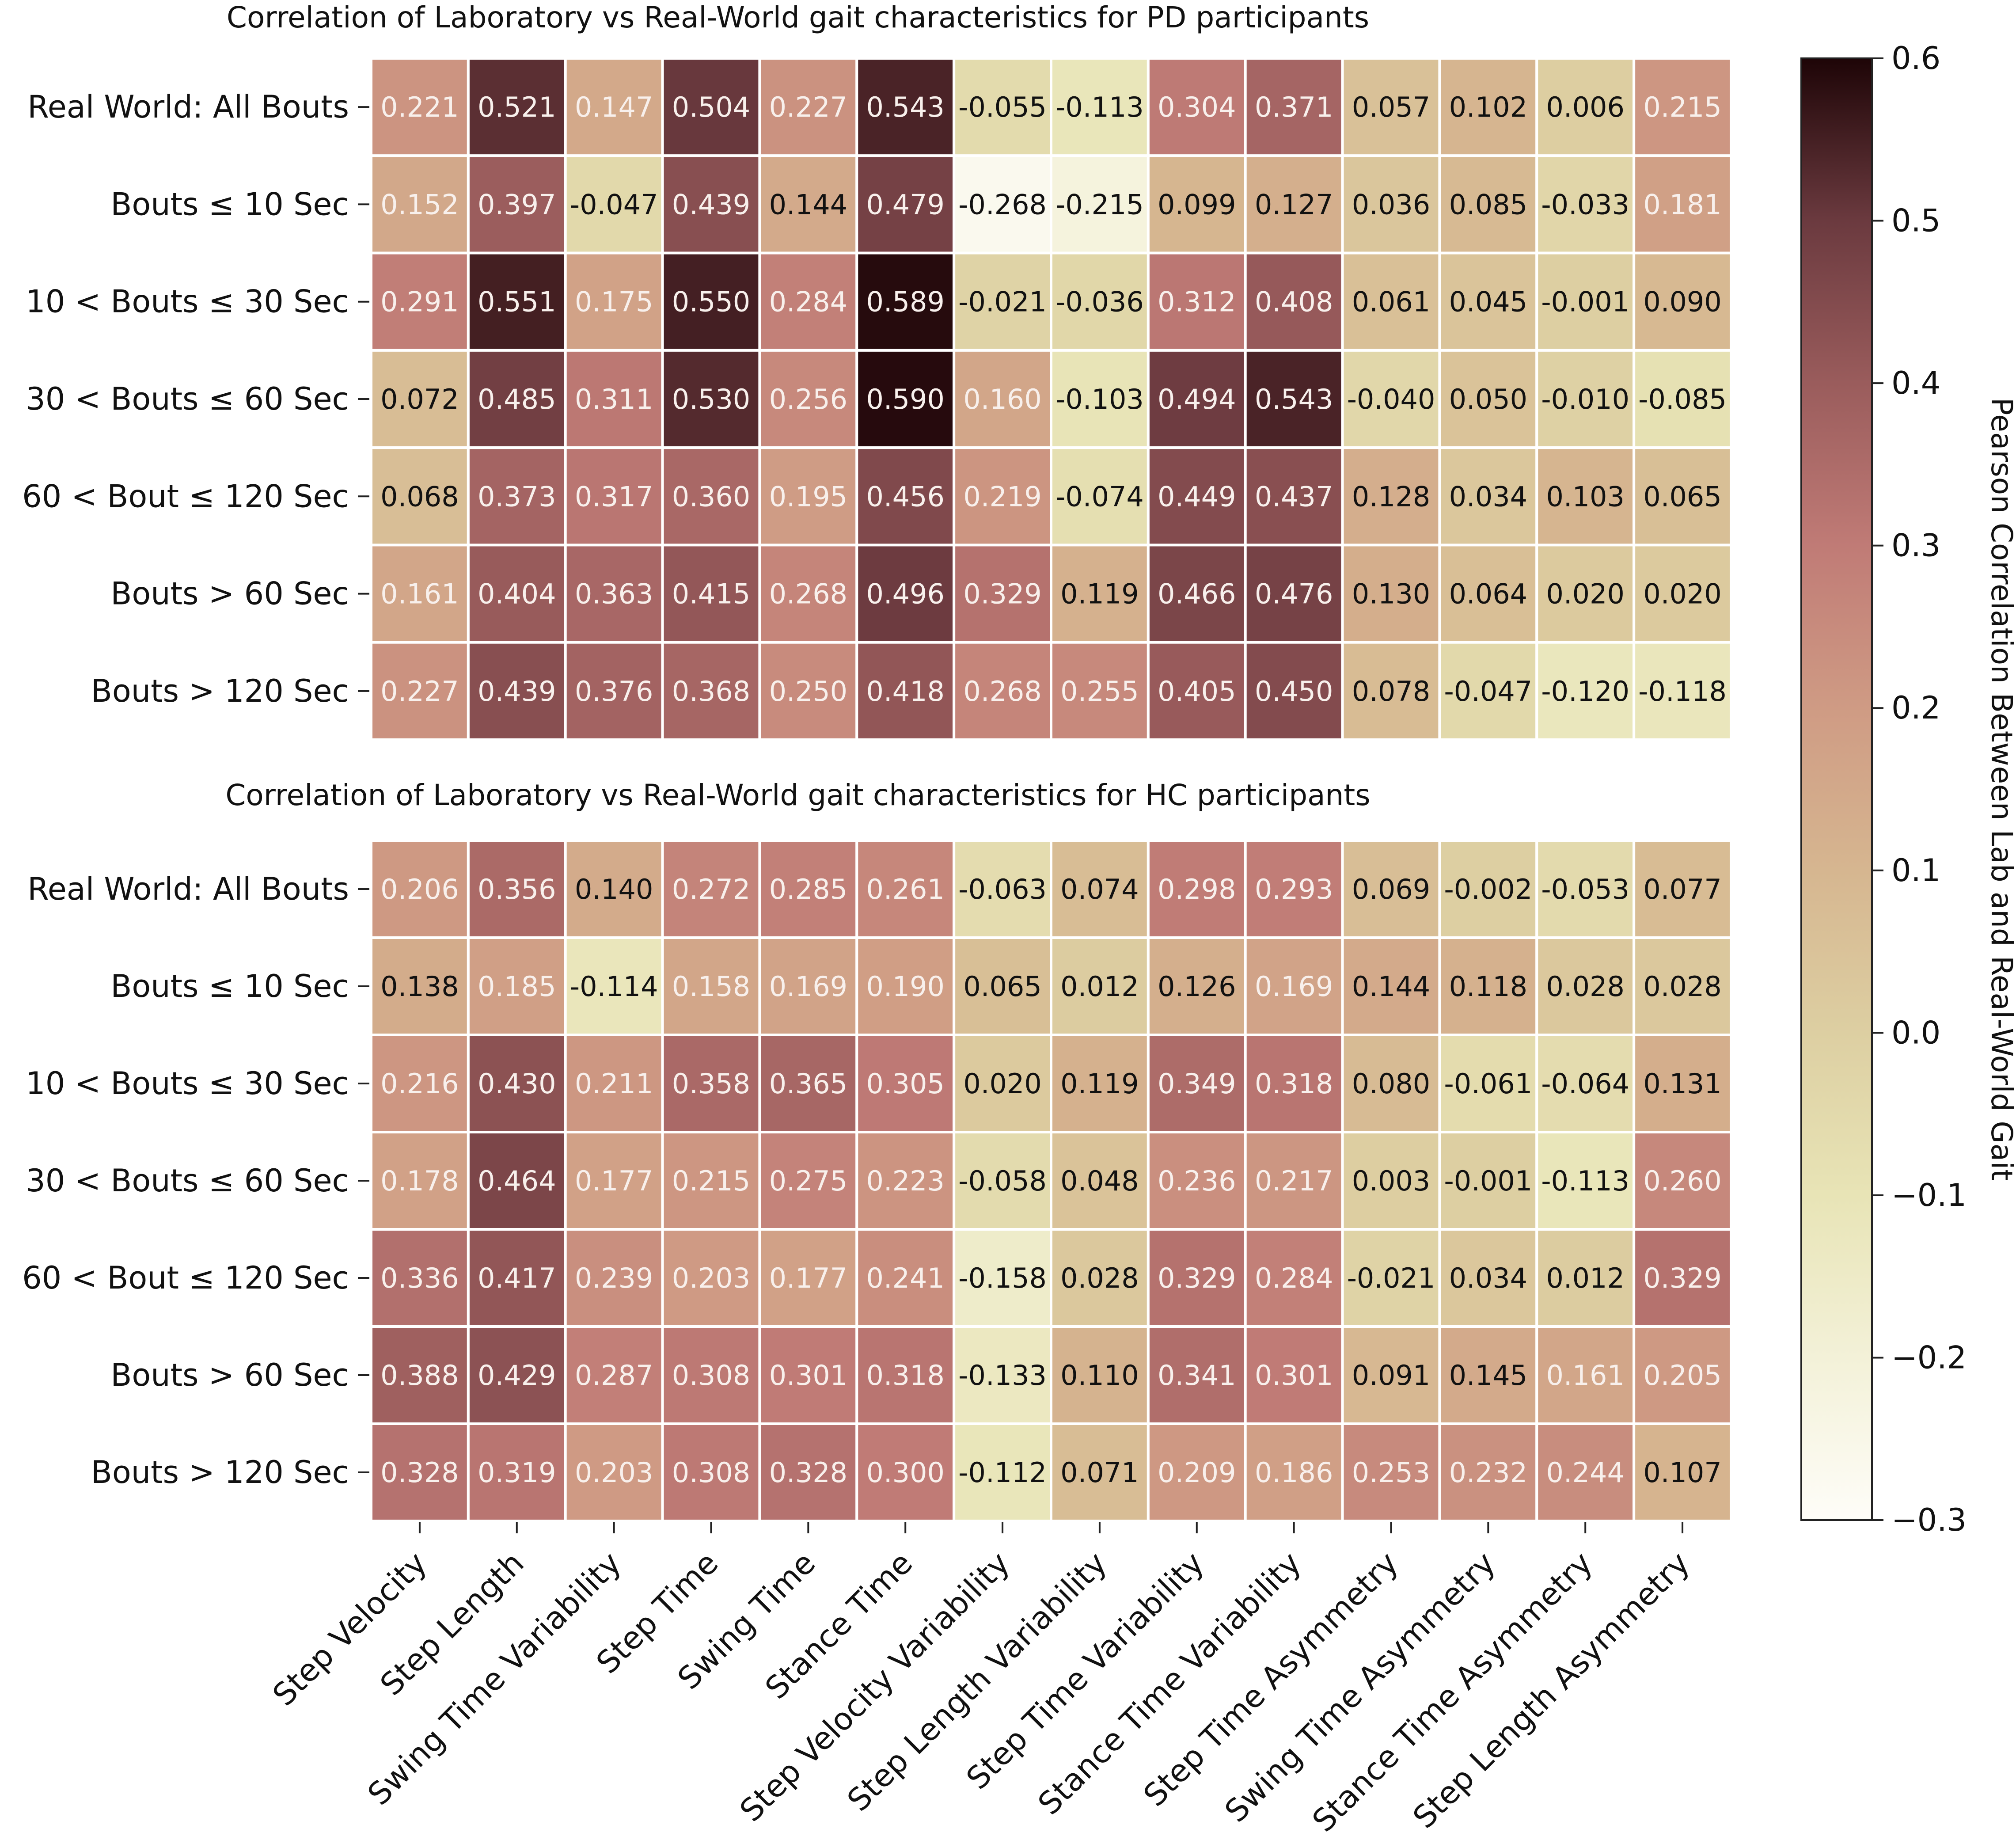  What do you see at coordinates (1197, 204) in the screenshot?
I see `cell-value-label: 0.099` at bounding box center [1197, 204].